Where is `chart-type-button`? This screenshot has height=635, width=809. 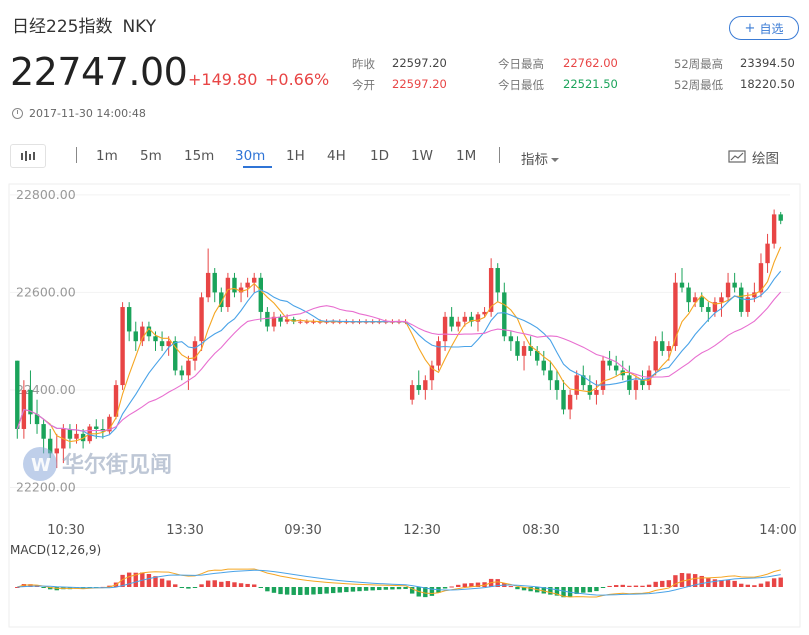 chart-type-button is located at coordinates (28, 156).